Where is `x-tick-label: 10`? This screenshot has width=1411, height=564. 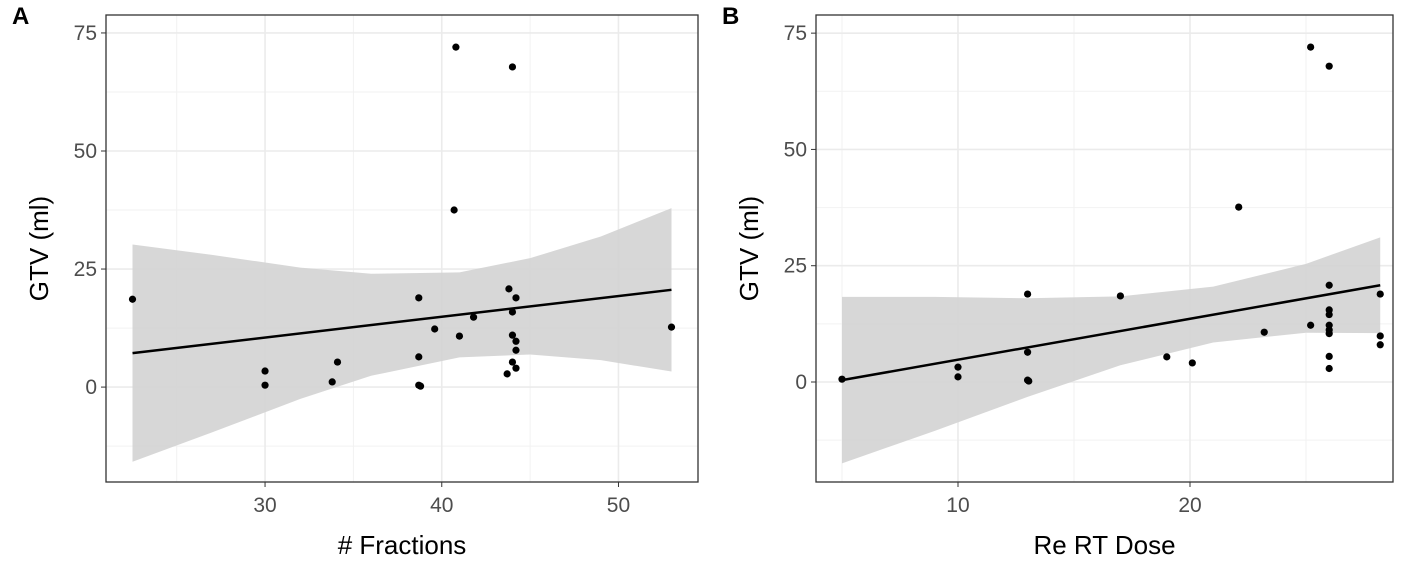 x-tick-label: 10 is located at coordinates (957, 505).